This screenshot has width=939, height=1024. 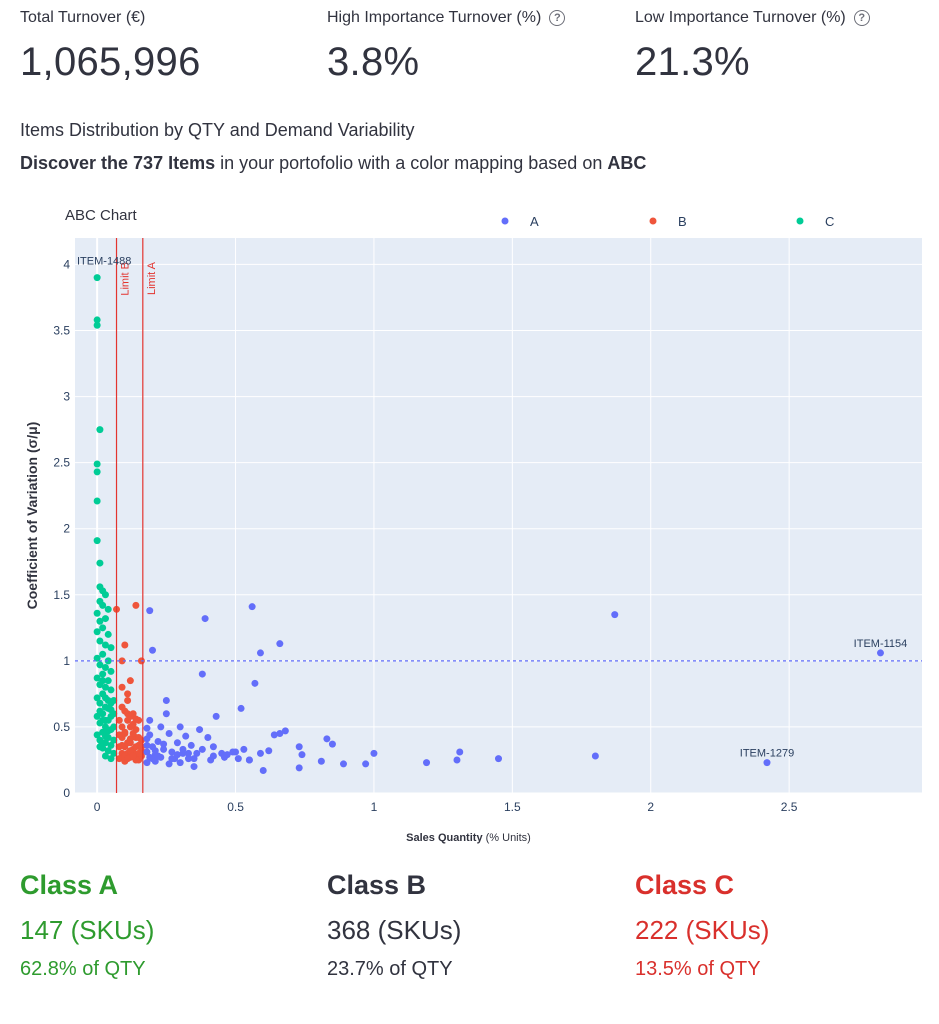 I want to click on legend-marker-b, so click(x=653, y=221).